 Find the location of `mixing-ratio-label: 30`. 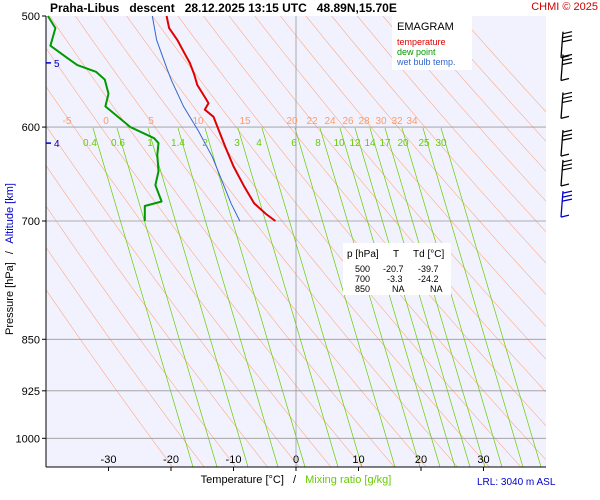

mixing-ratio-label: 30 is located at coordinates (441, 143).